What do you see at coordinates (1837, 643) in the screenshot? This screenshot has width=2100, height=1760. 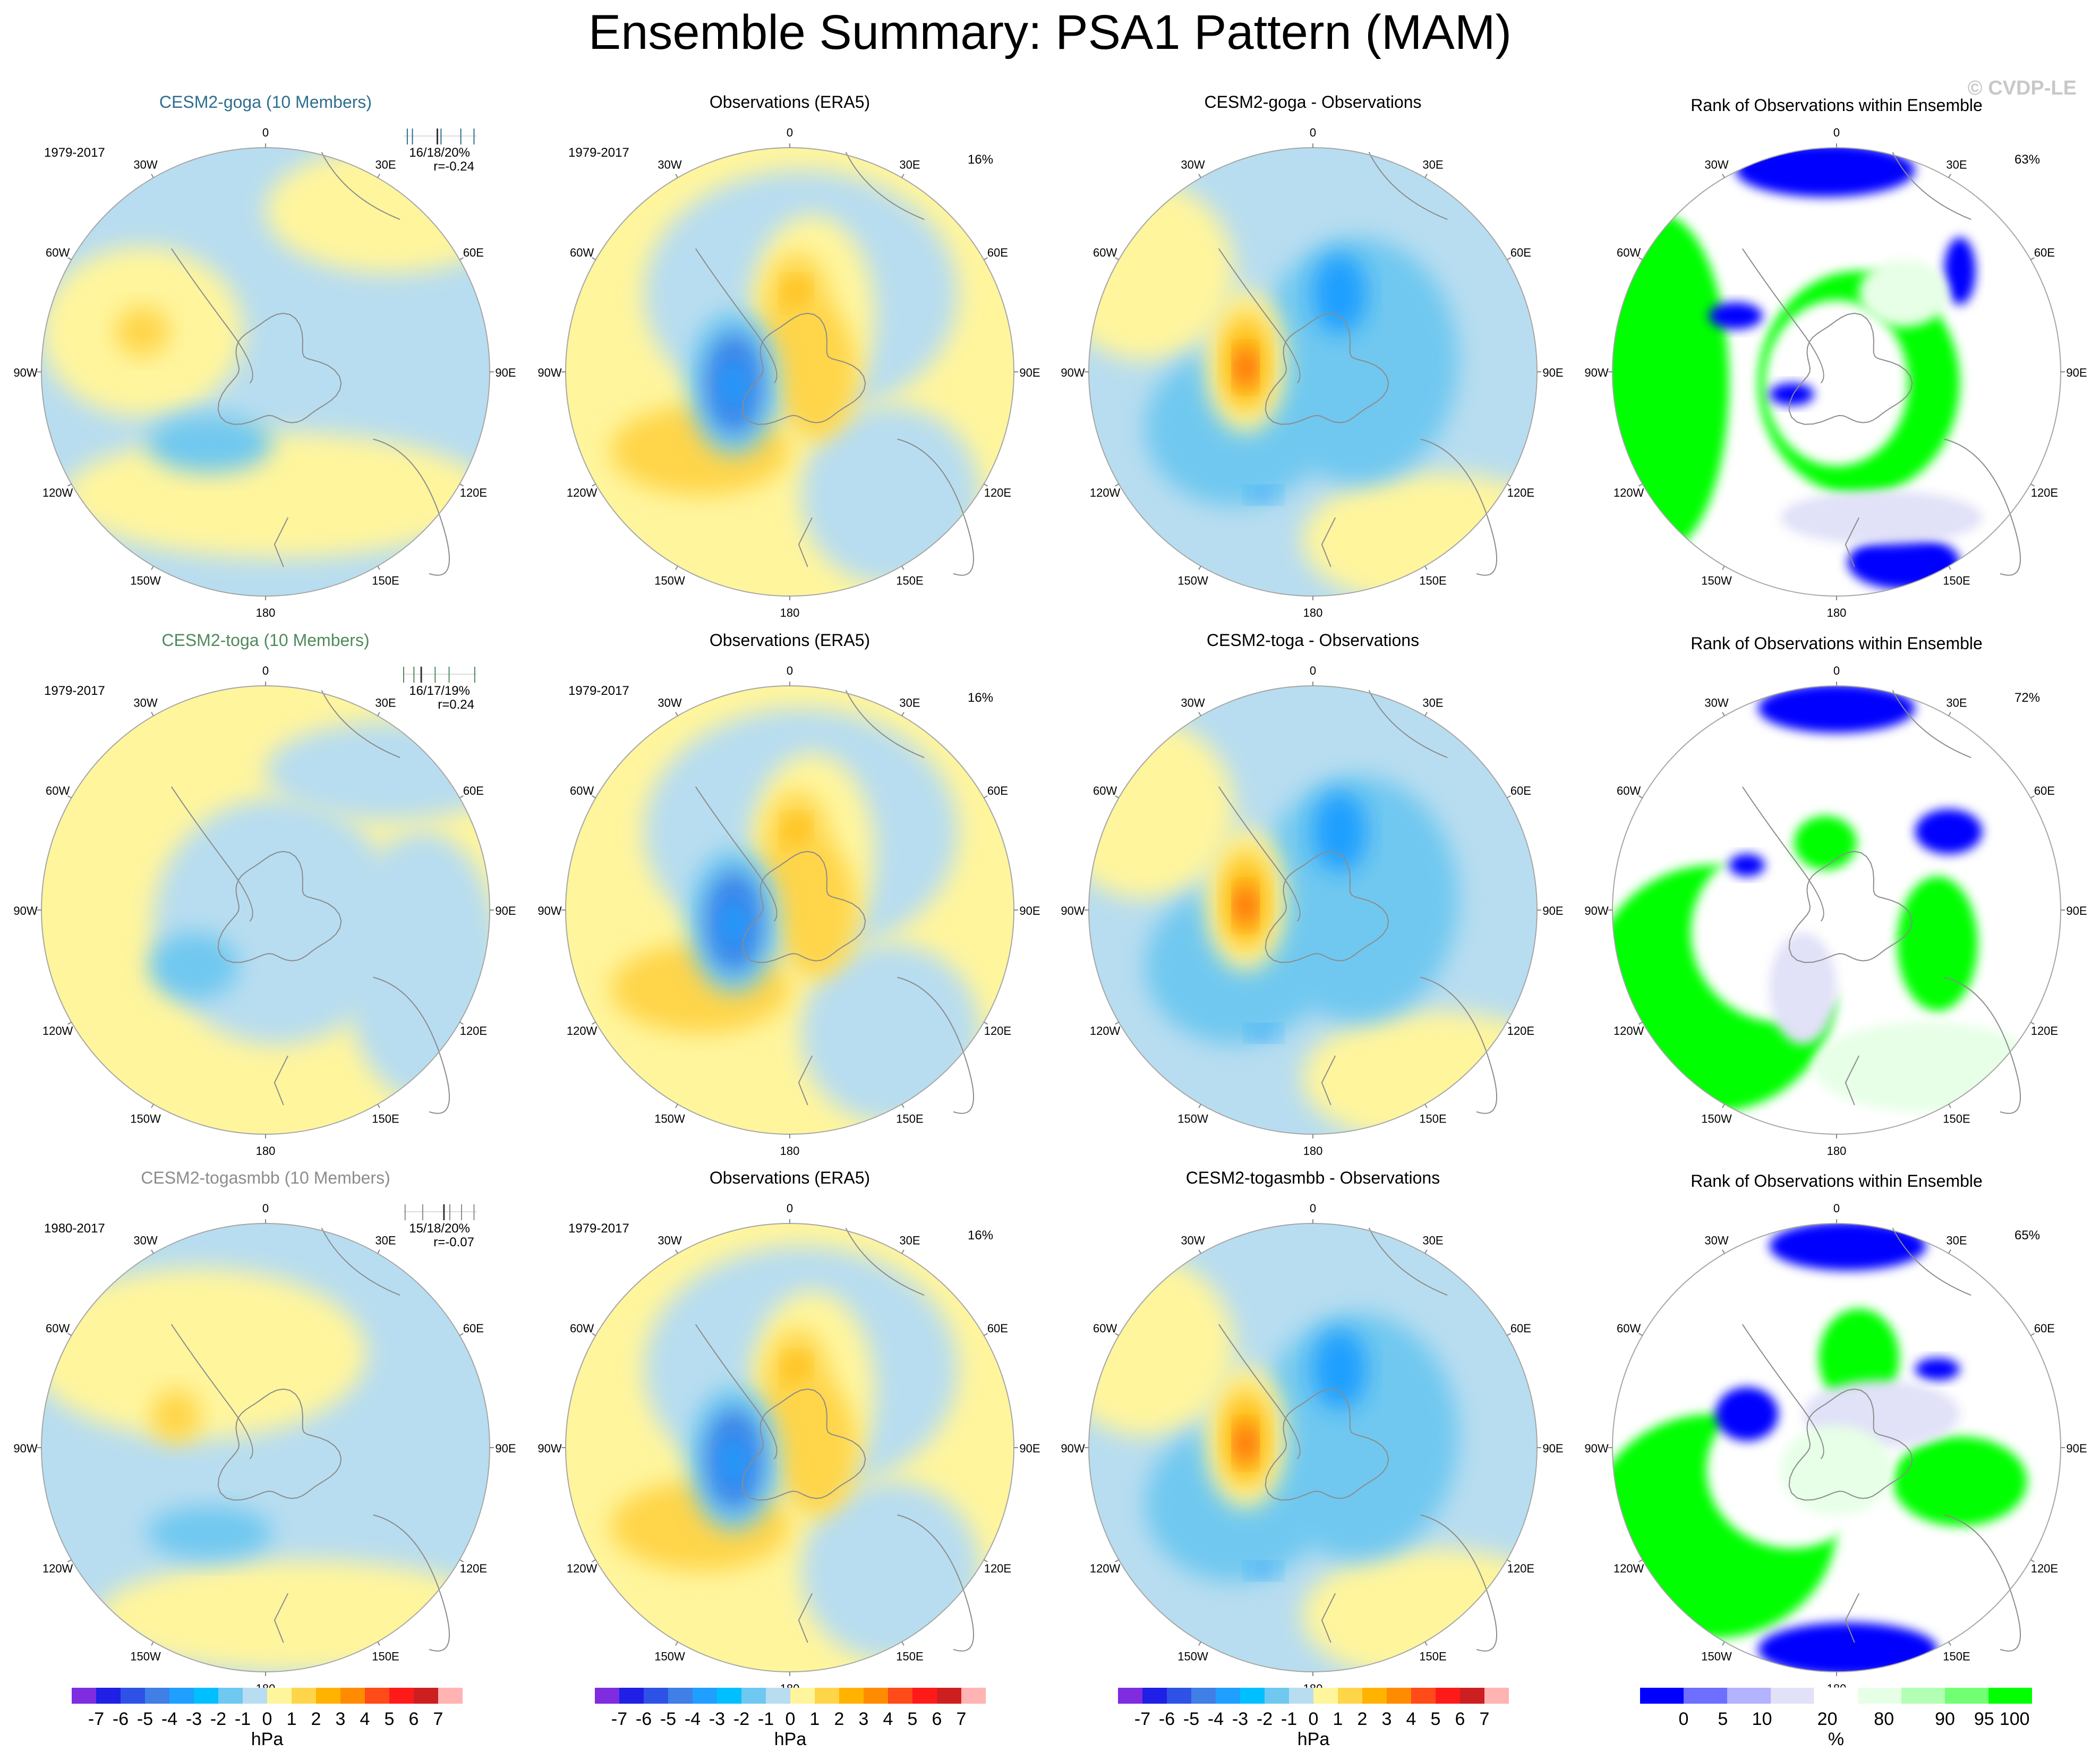 I see `panel-title: Rank of Observations within Ensemble` at bounding box center [1837, 643].